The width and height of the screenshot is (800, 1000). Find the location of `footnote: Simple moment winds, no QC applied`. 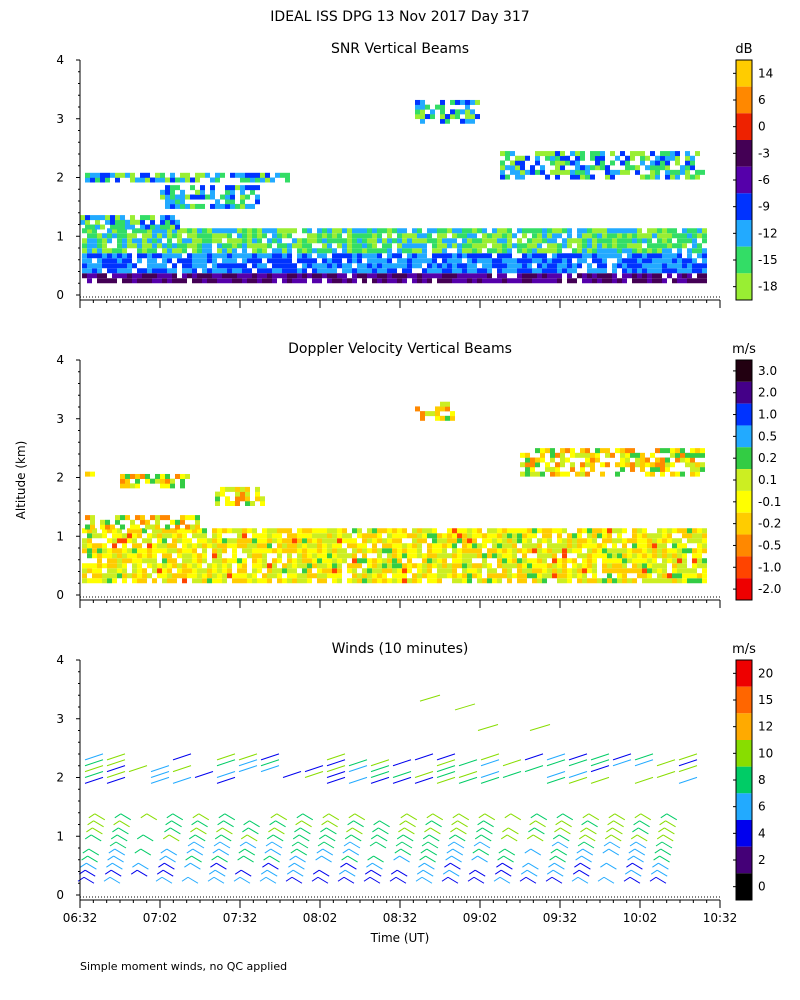

footnote: Simple moment winds, no QC applied is located at coordinates (183, 966).